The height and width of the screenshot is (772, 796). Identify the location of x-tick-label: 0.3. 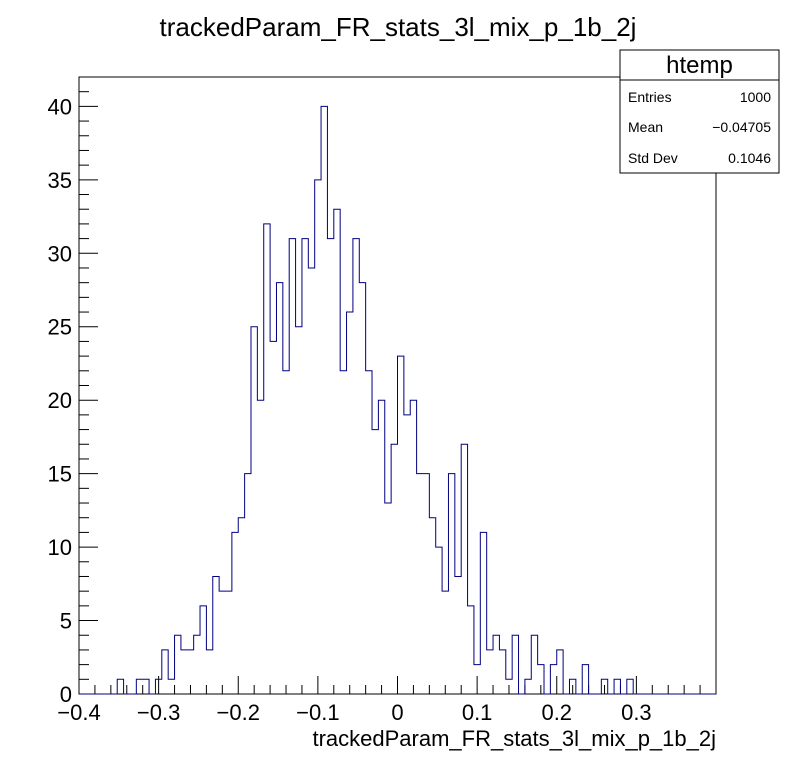
(636, 712).